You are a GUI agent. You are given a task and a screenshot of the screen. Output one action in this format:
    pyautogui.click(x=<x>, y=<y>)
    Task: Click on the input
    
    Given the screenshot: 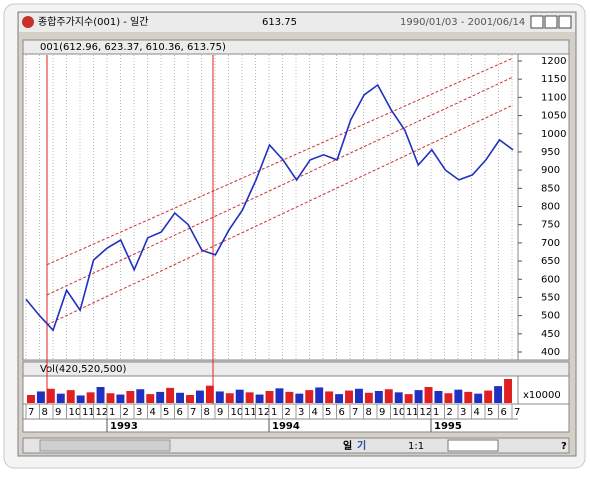 What is the action you would take?
    pyautogui.click(x=473, y=445)
    